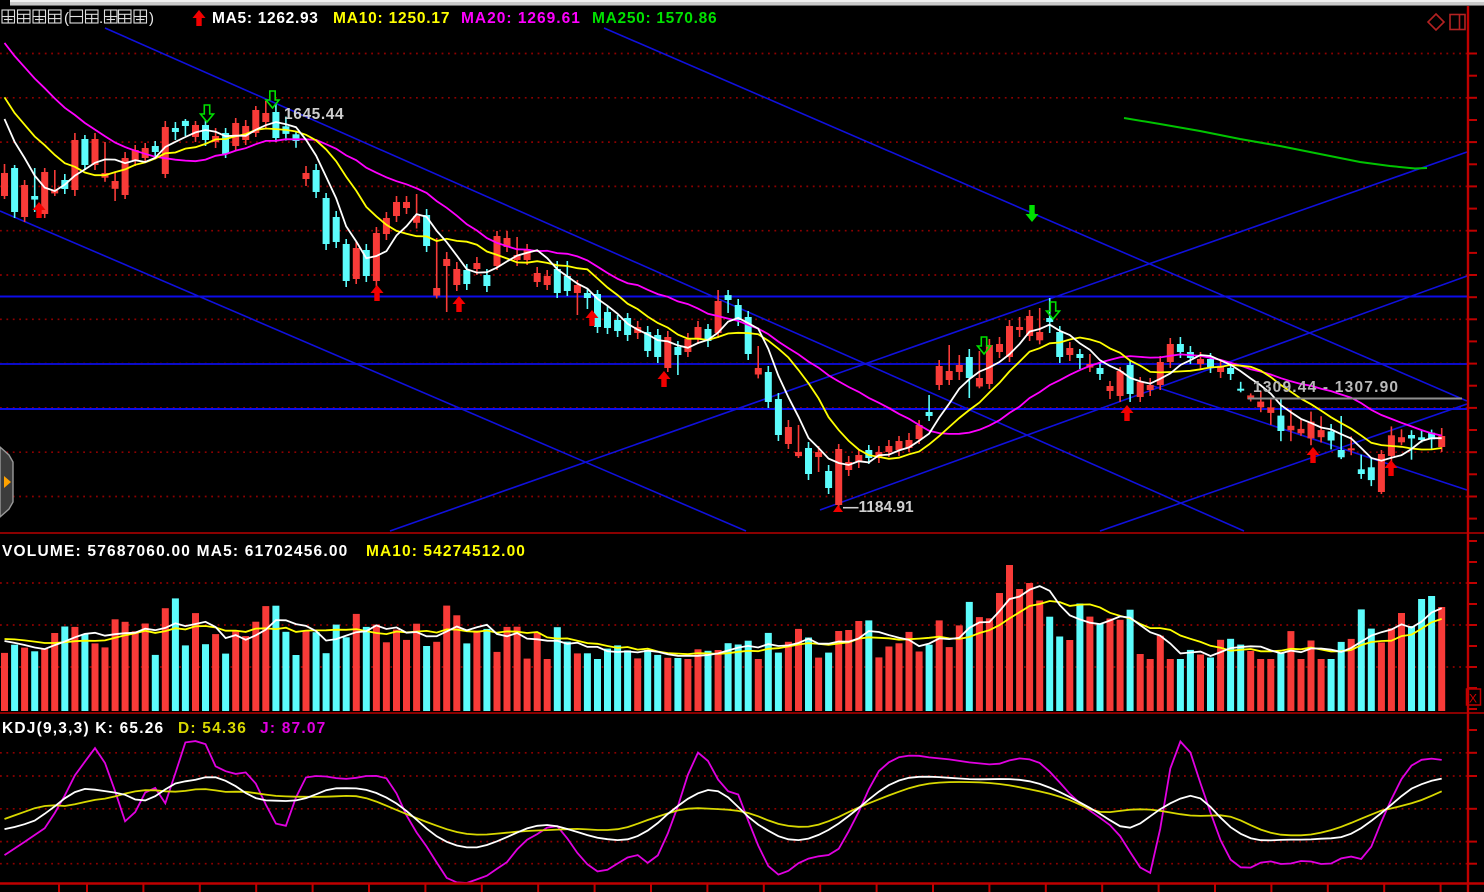 The height and width of the screenshot is (892, 1484). I want to click on svg-text: MA10: 1250.17, so click(391, 18).